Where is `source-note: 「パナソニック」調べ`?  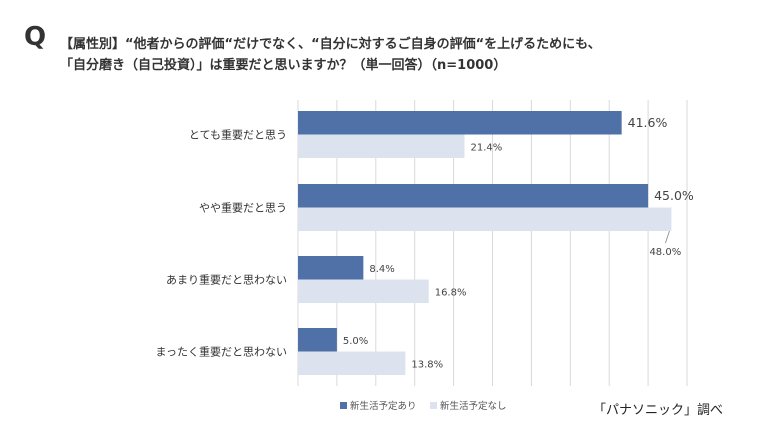 source-note: 「パナソニック」調べ is located at coordinates (658, 410).